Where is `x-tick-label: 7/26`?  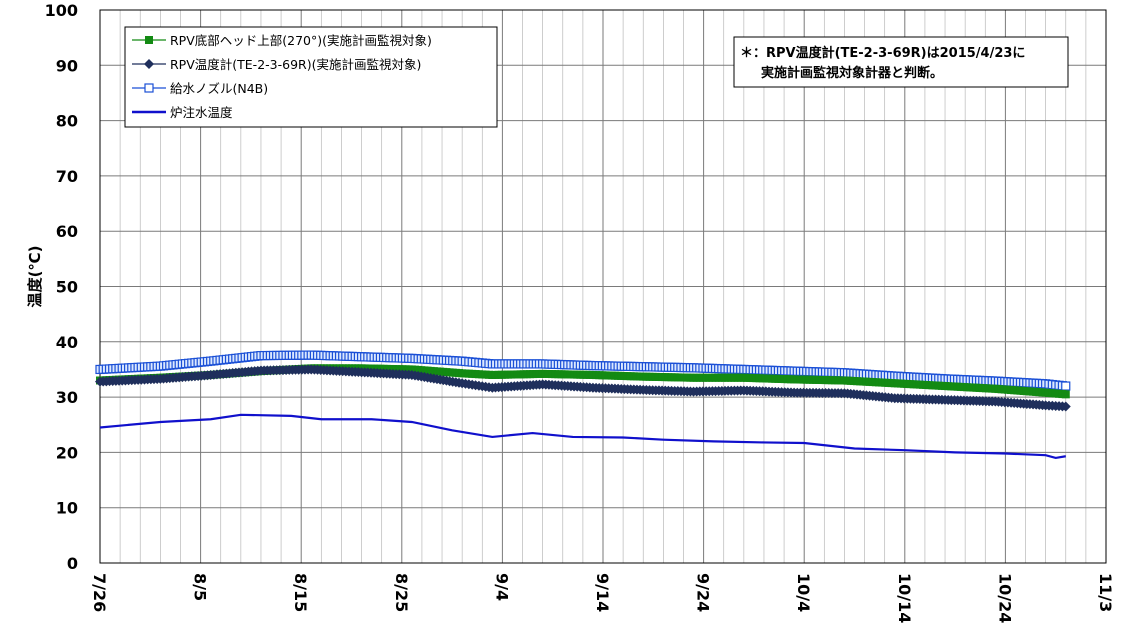 x-tick-label: 7/26 is located at coordinates (99, 592).